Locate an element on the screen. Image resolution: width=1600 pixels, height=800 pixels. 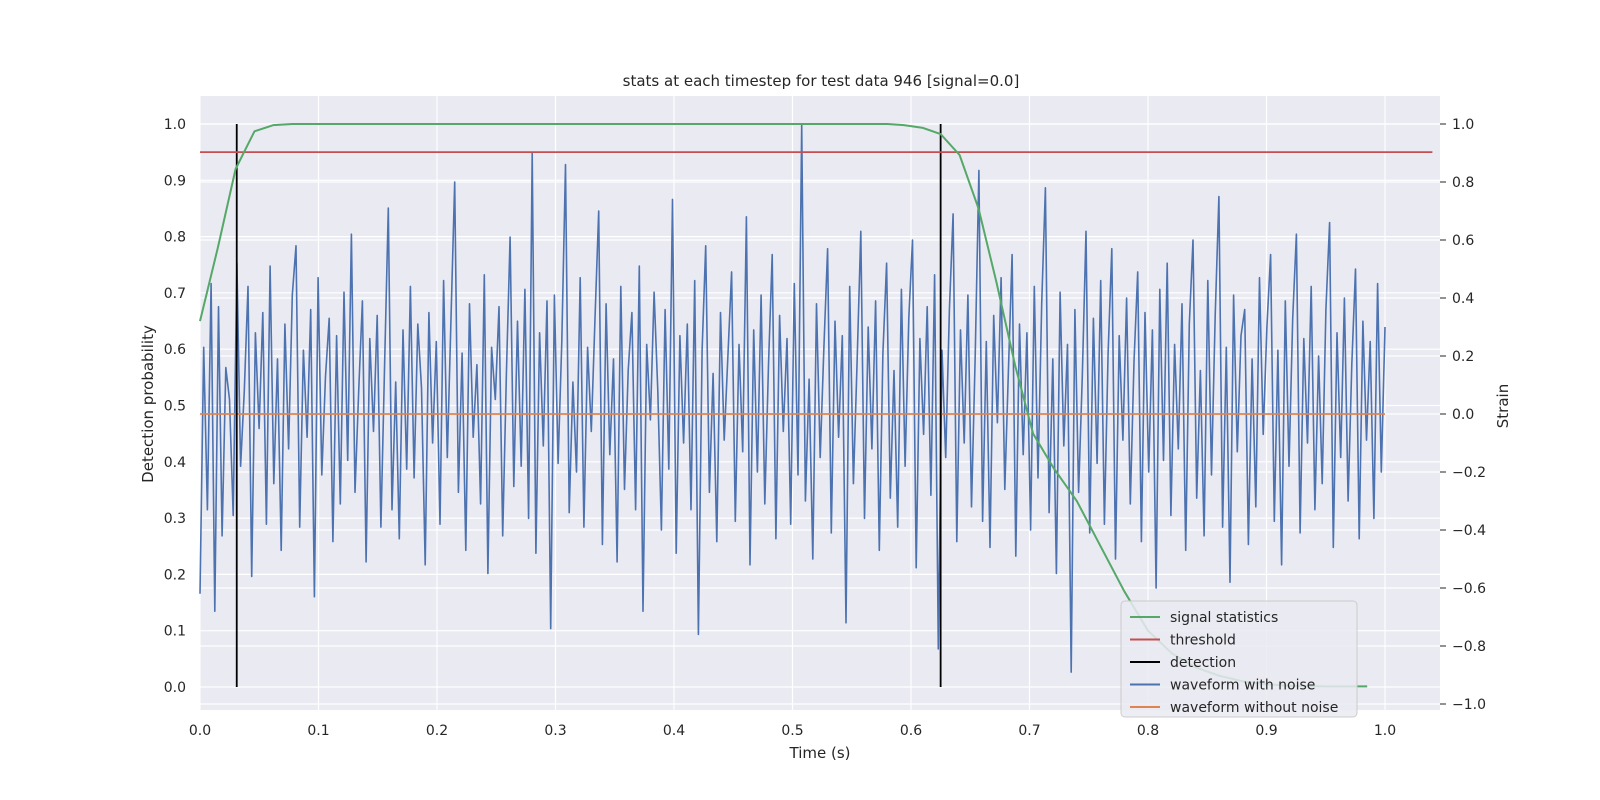
y-tick-label: 0.5 is located at coordinates (175, 407).